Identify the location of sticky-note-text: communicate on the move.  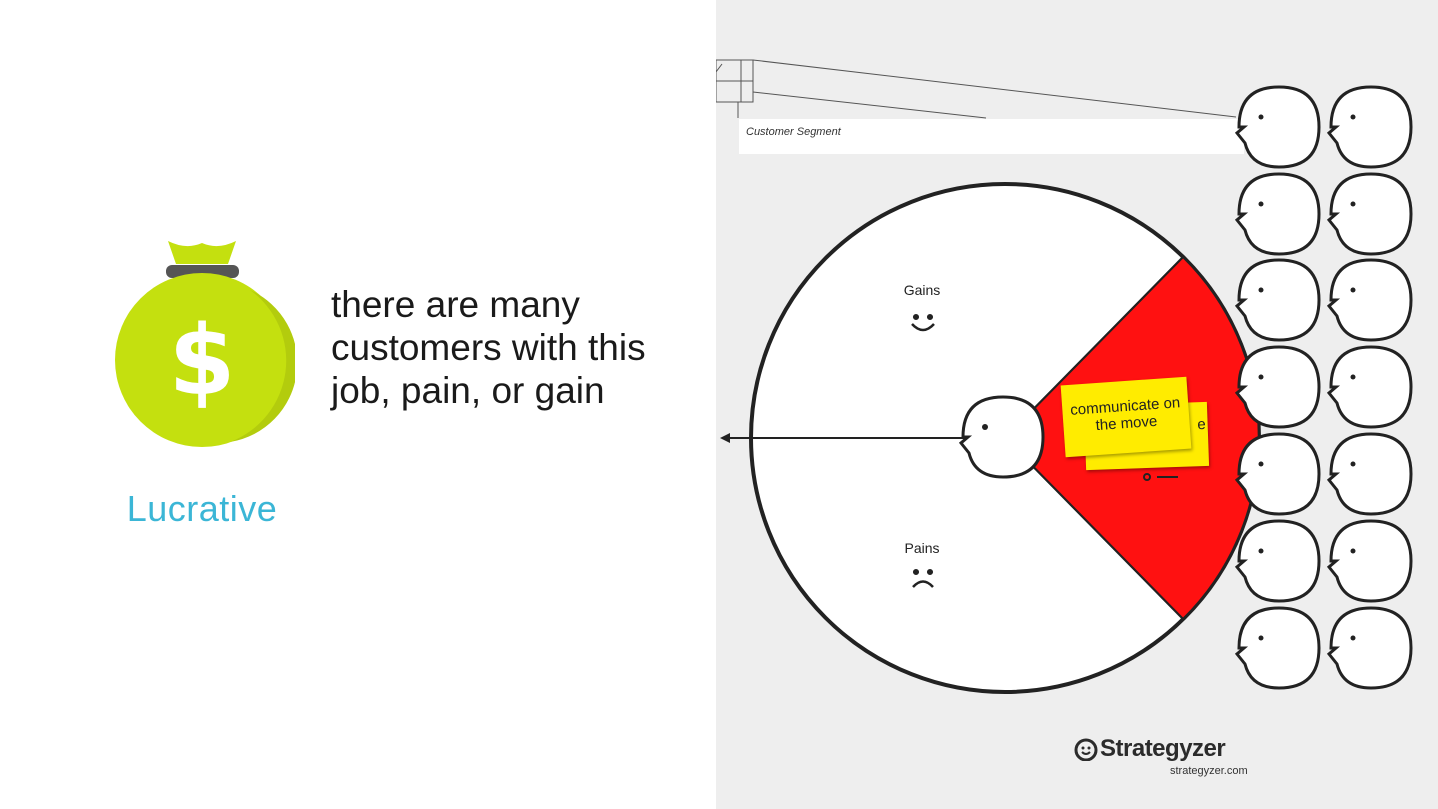
(1125, 414).